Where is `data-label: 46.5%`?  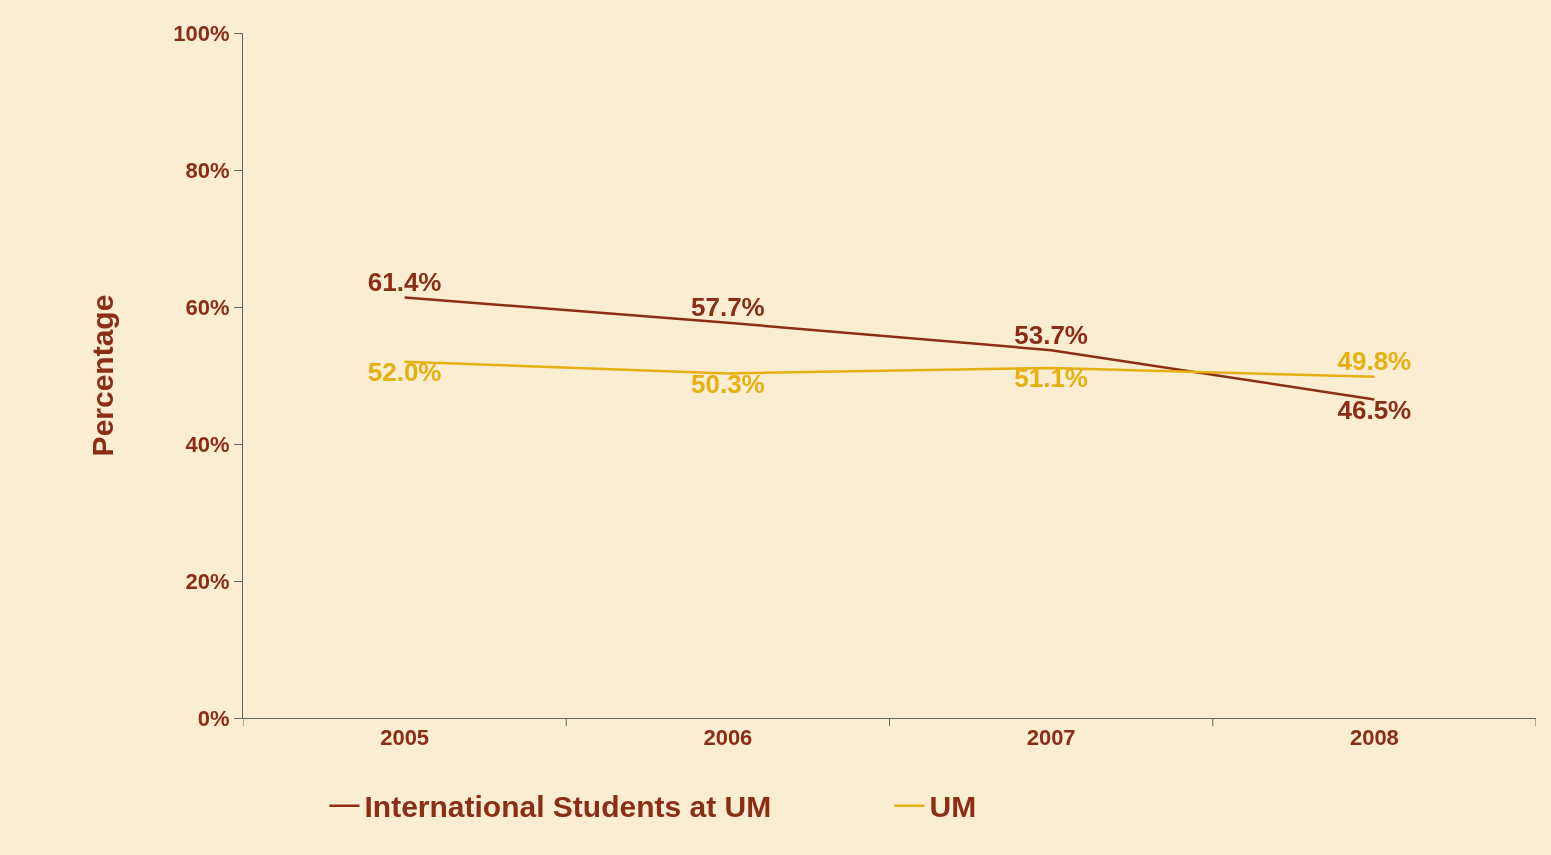
data-label: 46.5% is located at coordinates (1374, 409).